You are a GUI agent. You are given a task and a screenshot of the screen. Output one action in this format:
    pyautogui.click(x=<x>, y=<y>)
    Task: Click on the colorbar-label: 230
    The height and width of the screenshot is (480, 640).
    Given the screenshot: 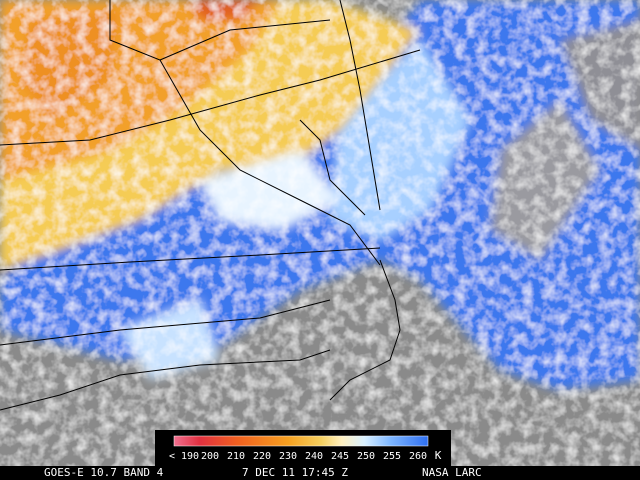 What is the action you would take?
    pyautogui.click(x=288, y=456)
    